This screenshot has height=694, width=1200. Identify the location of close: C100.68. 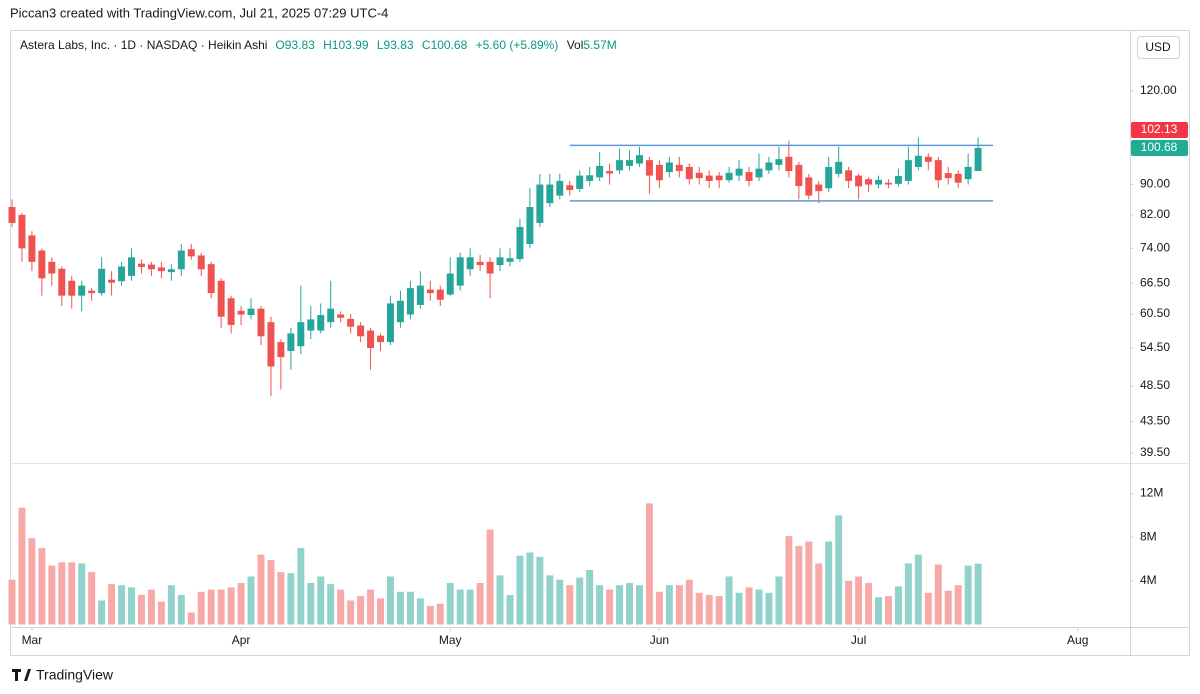
(445, 45).